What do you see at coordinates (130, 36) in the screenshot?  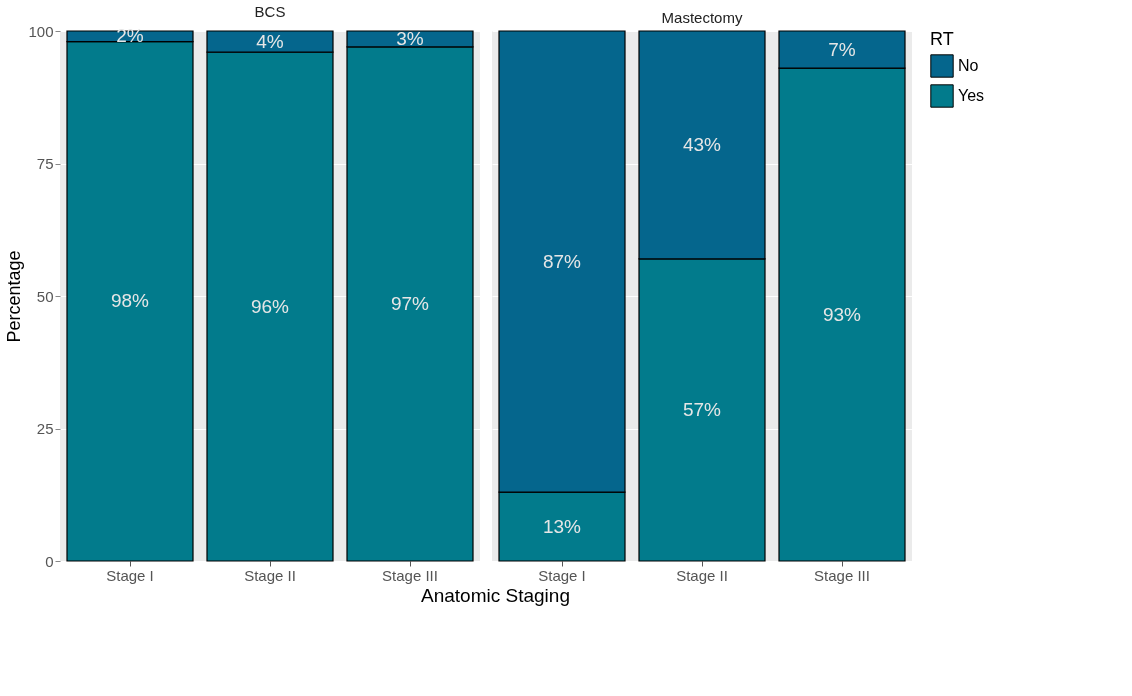 I see `data-label: 2%` at bounding box center [130, 36].